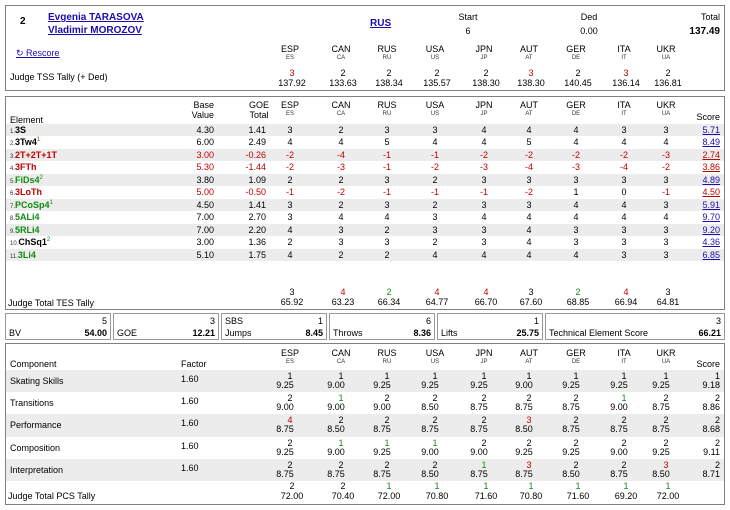 The height and width of the screenshot is (510, 730). I want to click on tss-value: 135.57, so click(437, 83).